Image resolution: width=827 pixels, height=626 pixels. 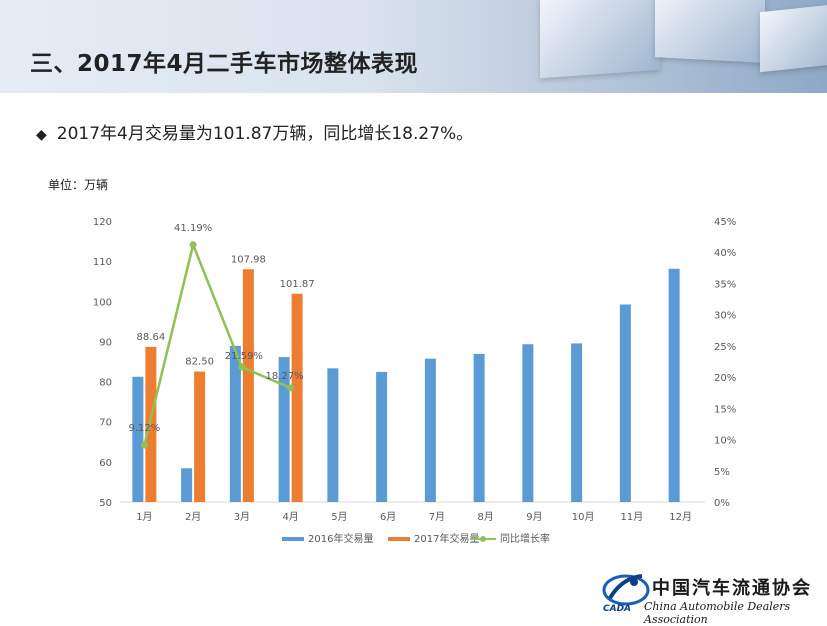 What do you see at coordinates (725, 222) in the screenshot?
I see `y-right-tick-label: 45%` at bounding box center [725, 222].